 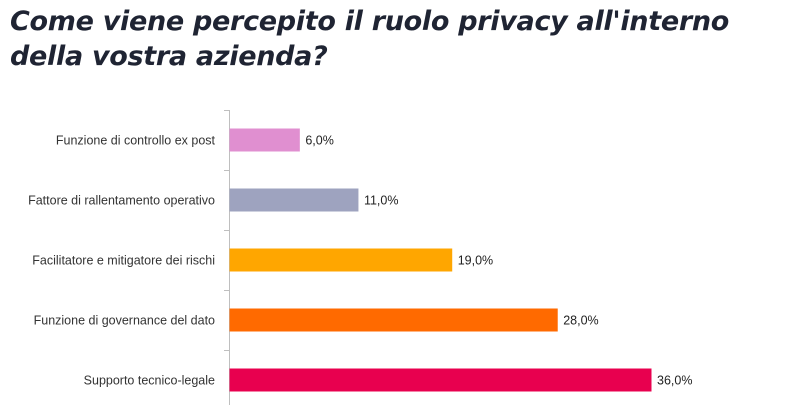 What do you see at coordinates (121, 201) in the screenshot?
I see `category-label: Fattore di rallentamento operativo` at bounding box center [121, 201].